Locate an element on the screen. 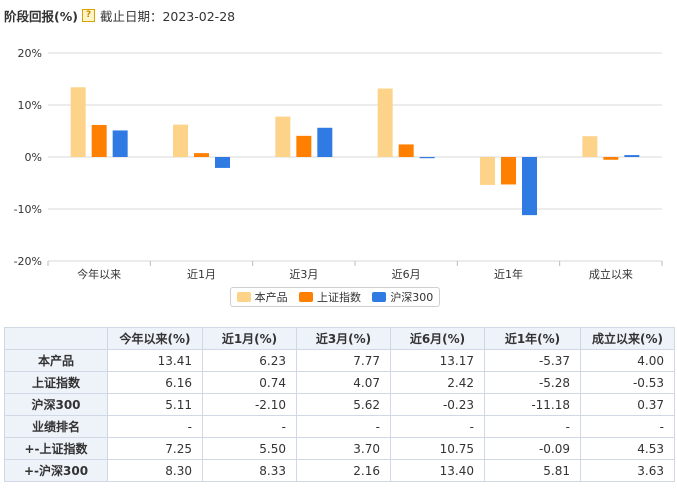  table-cell: 3.70 is located at coordinates (343, 448).